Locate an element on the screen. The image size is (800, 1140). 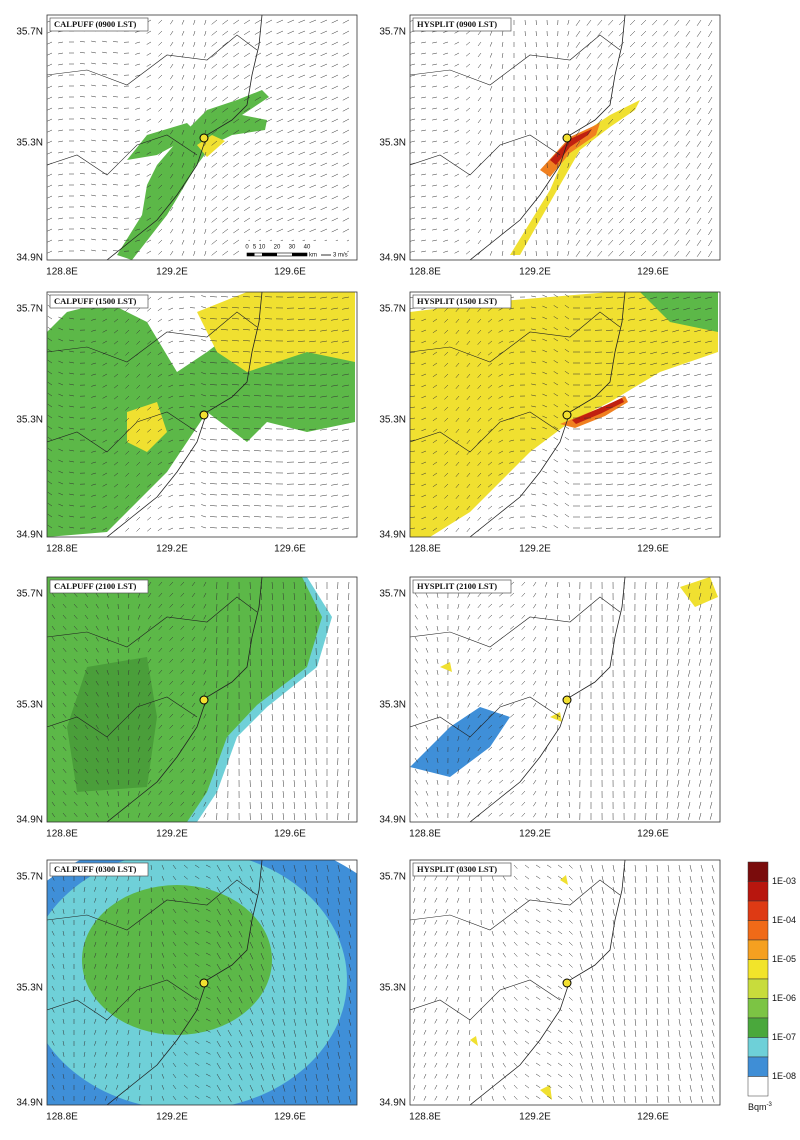
scale-bar: 0 5 10 20 30 40 km 3 m/s is located at coordinates (295, 250).